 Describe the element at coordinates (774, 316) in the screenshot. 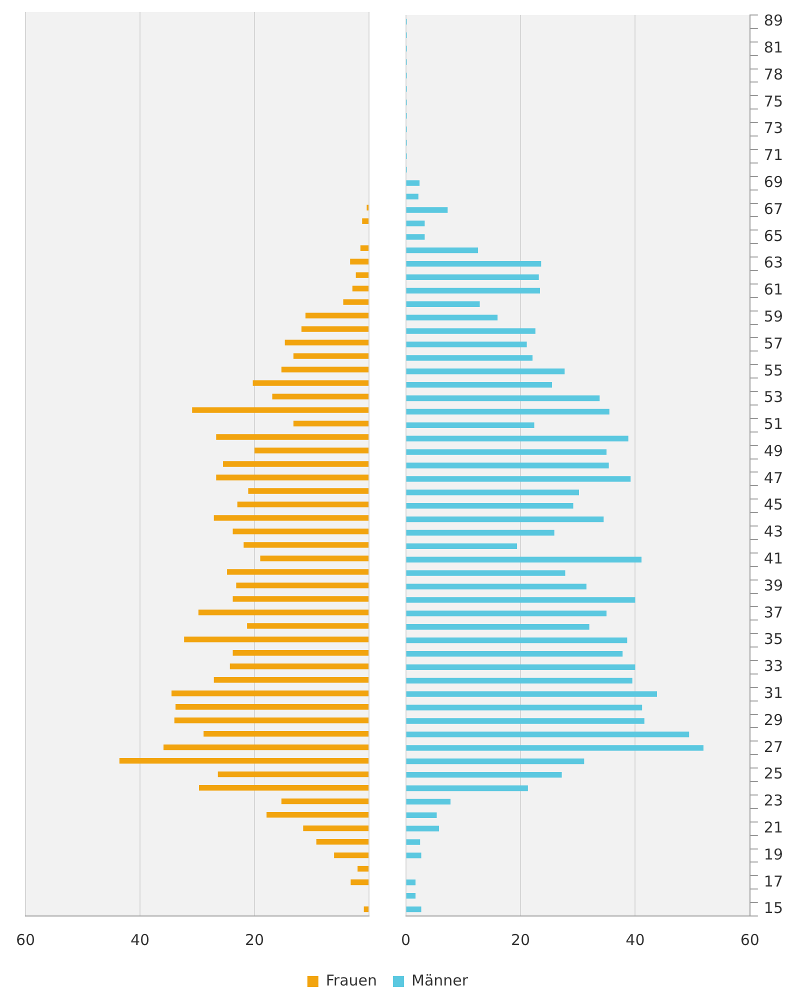

I see `y-tick-label: 59` at that location.